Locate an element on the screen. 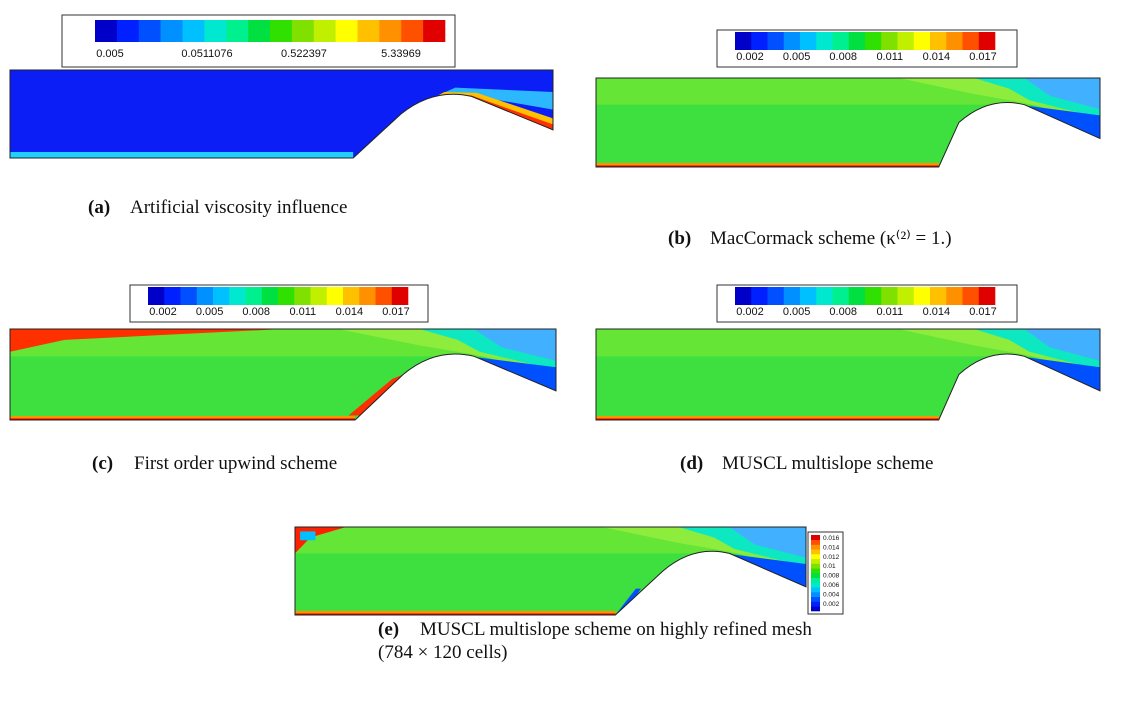 Image resolution: width=1135 pixels, height=702 pixels. caption-label: (b) is located at coordinates (679, 238).